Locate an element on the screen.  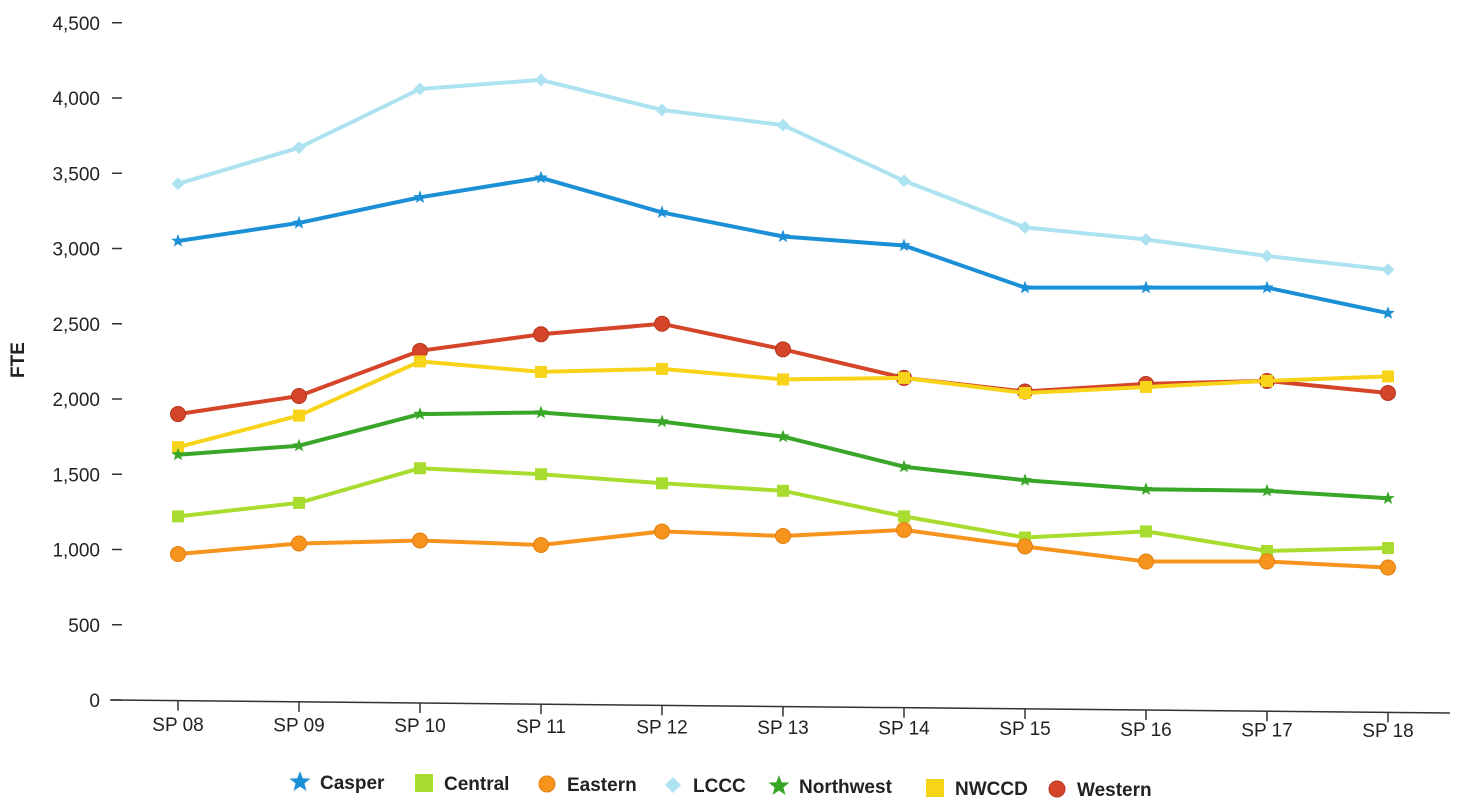
x-tick-label: SP 18 is located at coordinates (1387, 731).